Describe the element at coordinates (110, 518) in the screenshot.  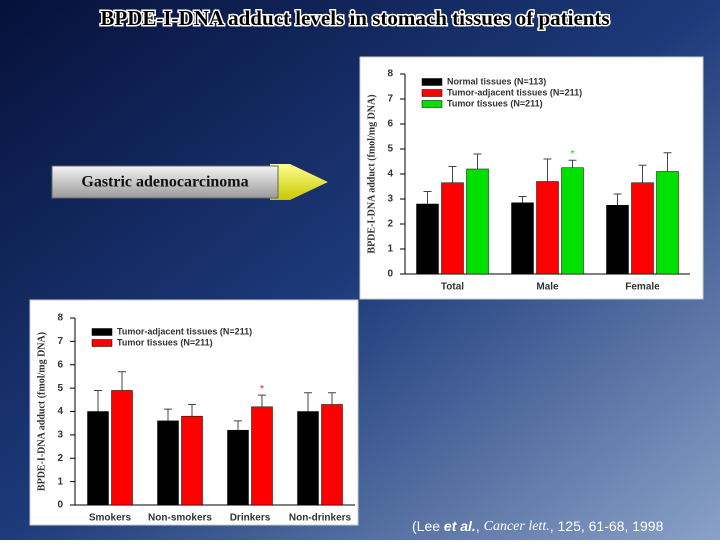
I see `x-tick-label: Smokers` at that location.